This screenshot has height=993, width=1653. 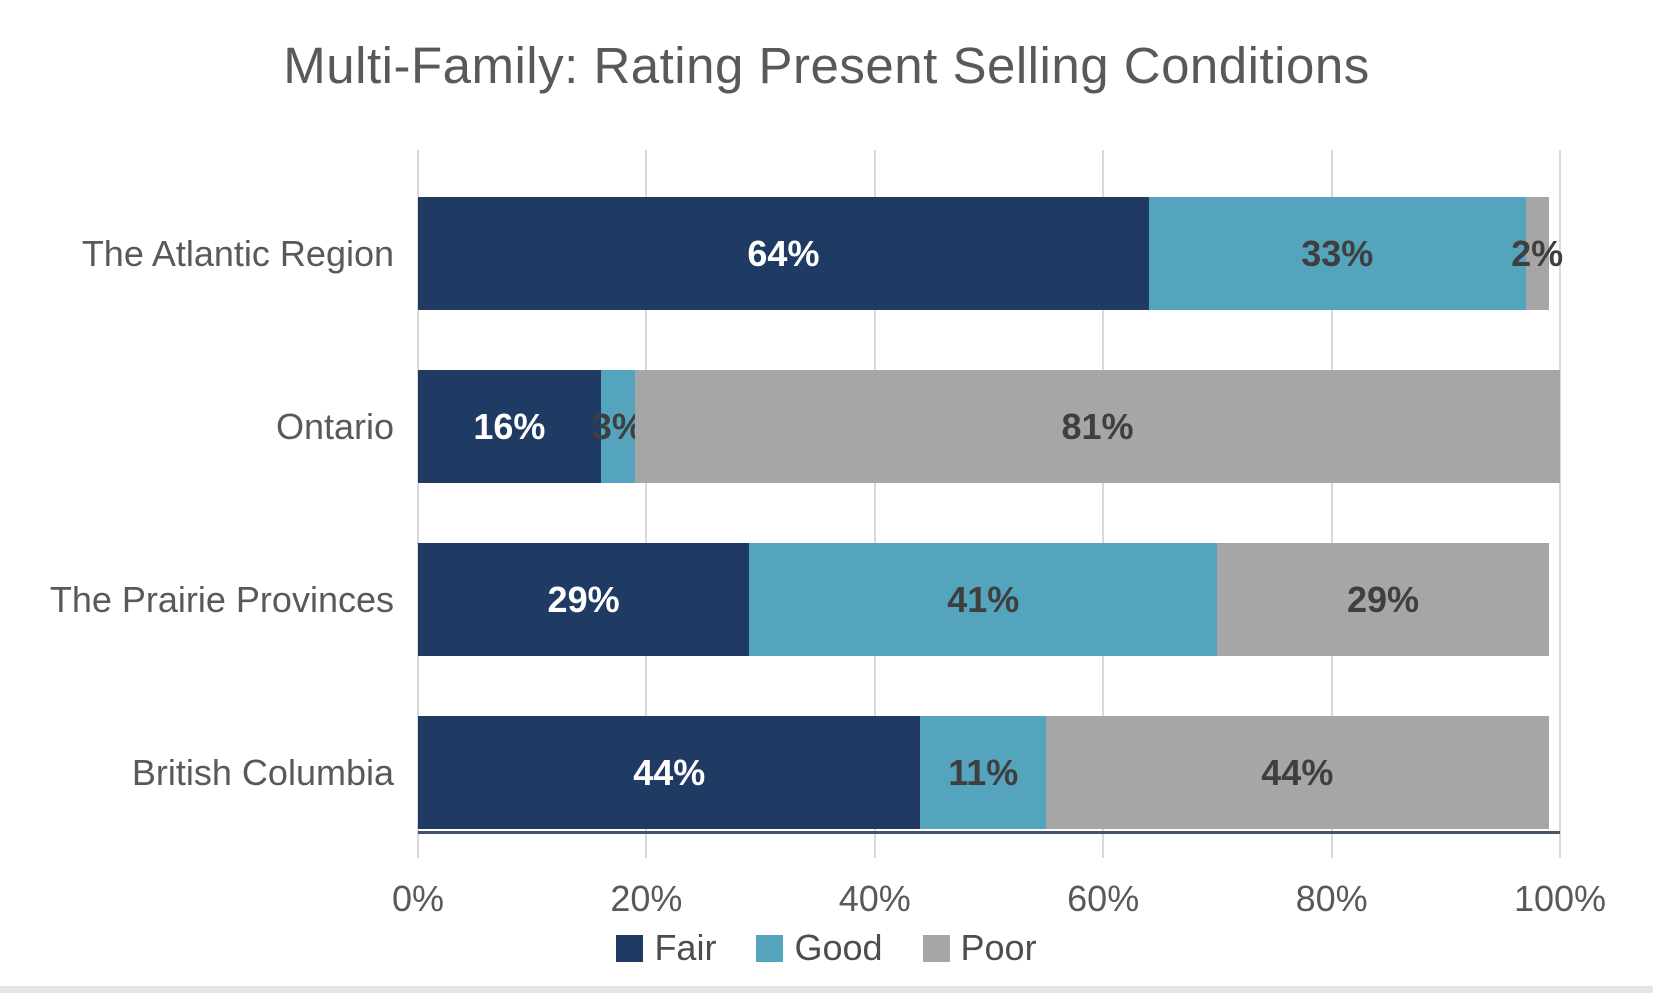 I want to click on bar-segment-fair: 44%, so click(x=669, y=772).